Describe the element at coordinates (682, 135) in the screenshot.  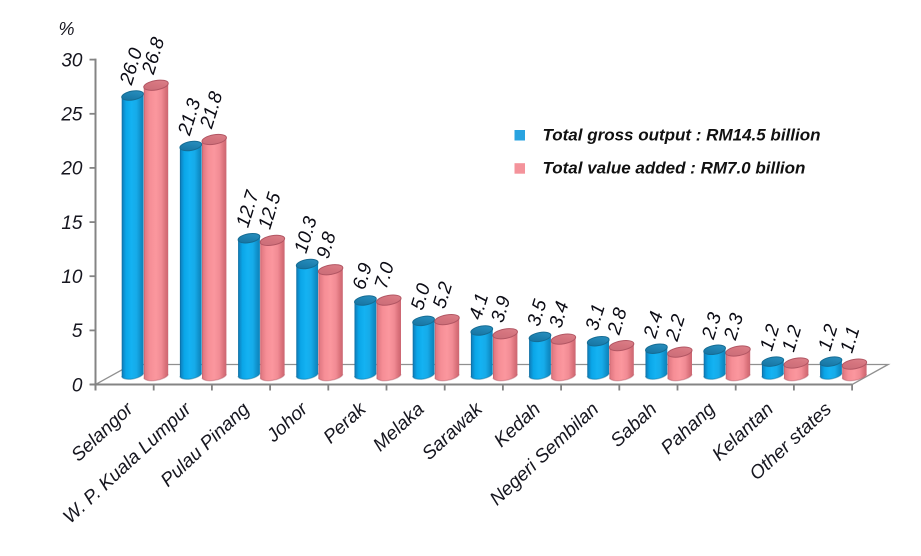
I see `svg-text:Total gross output : RM14.5 bi: Total gross output : RM14.5 billion` at that location.